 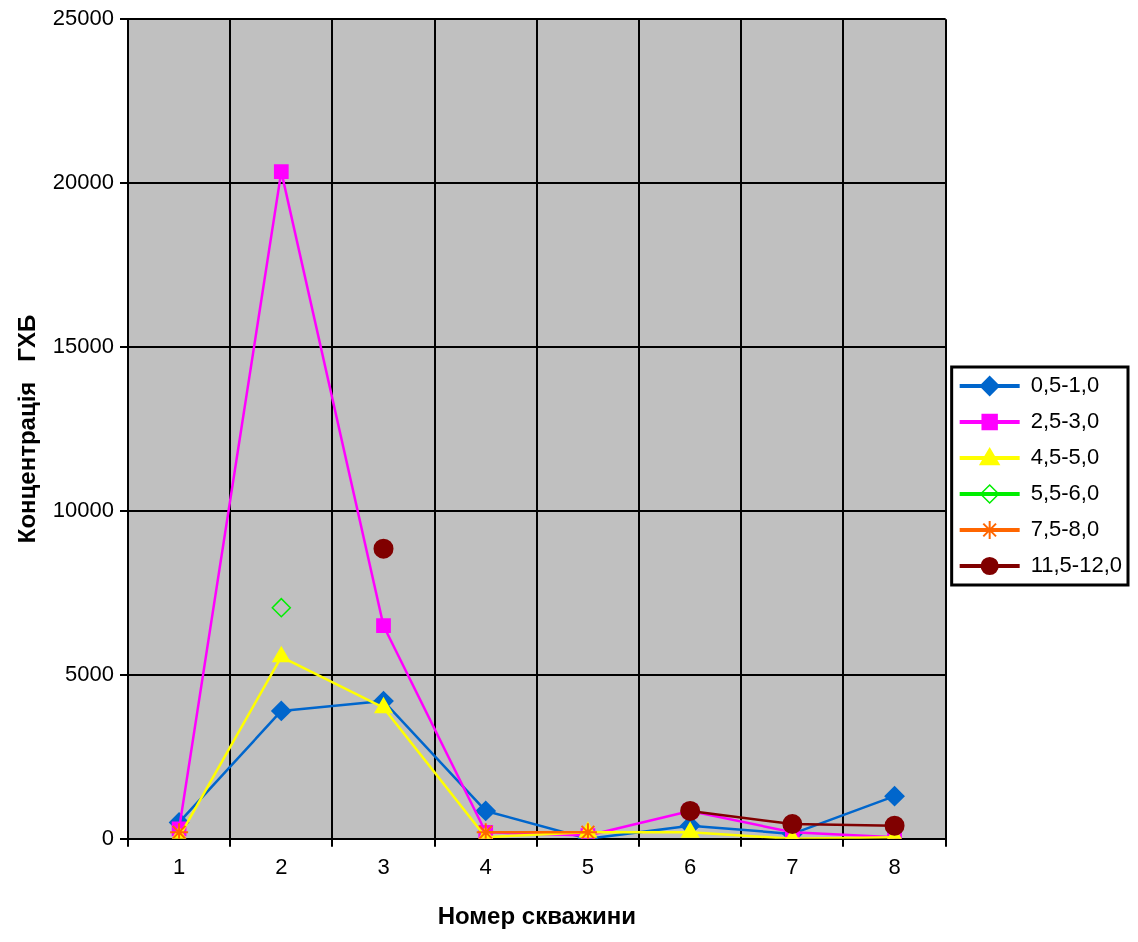 What do you see at coordinates (179, 867) in the screenshot?
I see `x-tick-label: 1` at bounding box center [179, 867].